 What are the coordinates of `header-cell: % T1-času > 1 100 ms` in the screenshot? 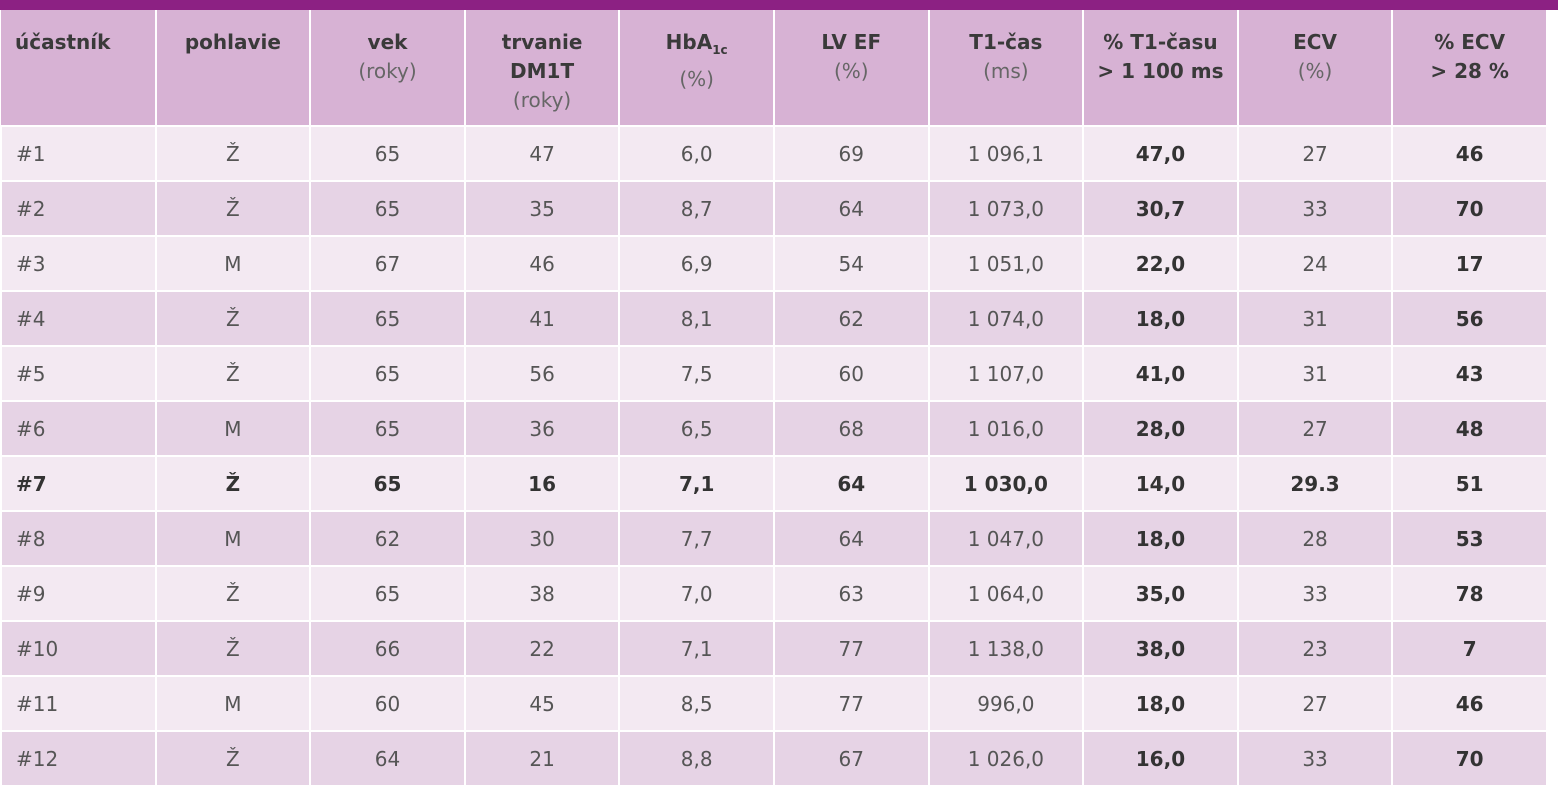 It's located at (1160, 68).